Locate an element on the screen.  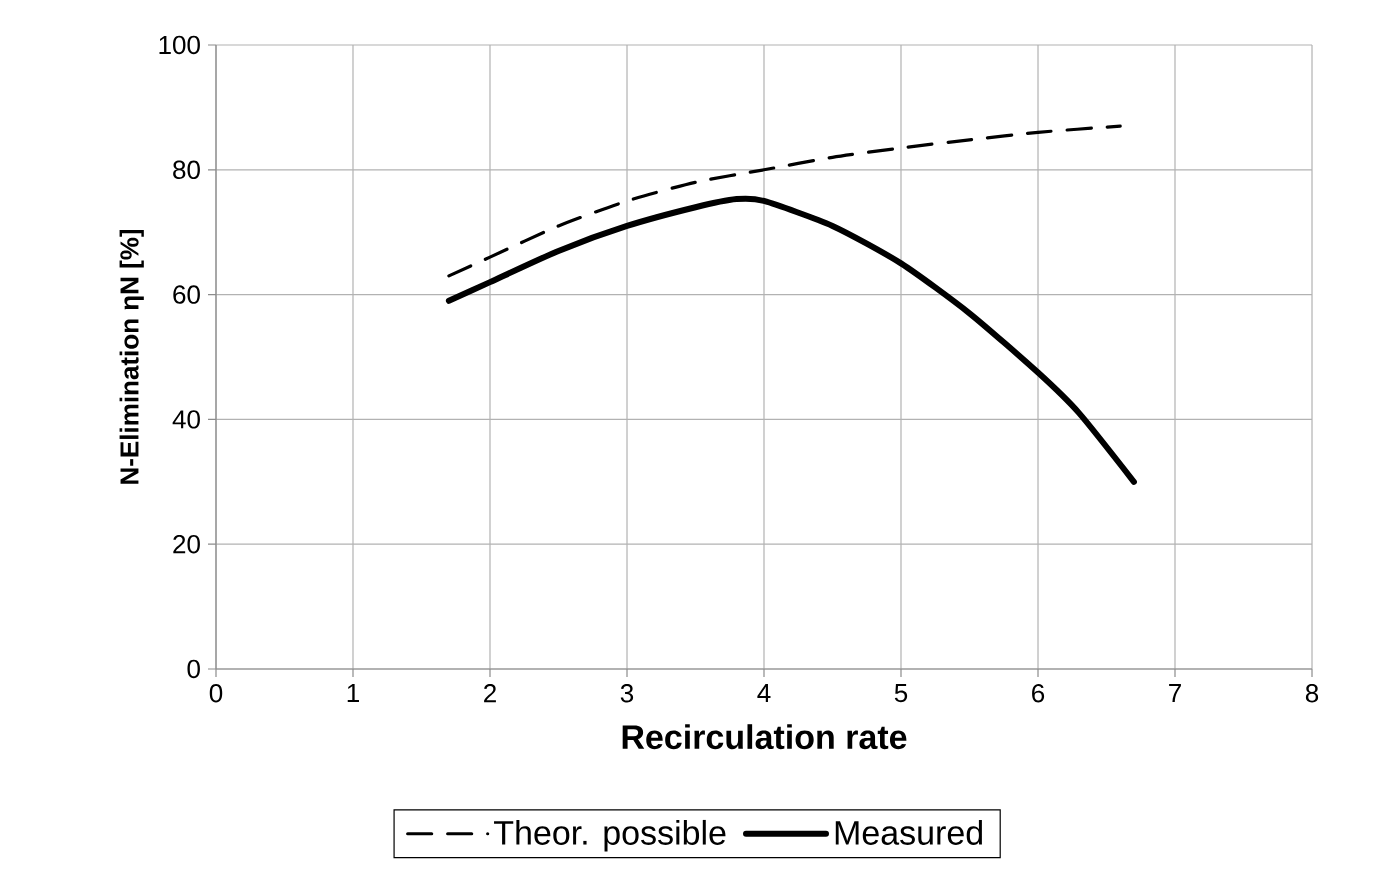
y-tick-label: 60 is located at coordinates (186, 294).